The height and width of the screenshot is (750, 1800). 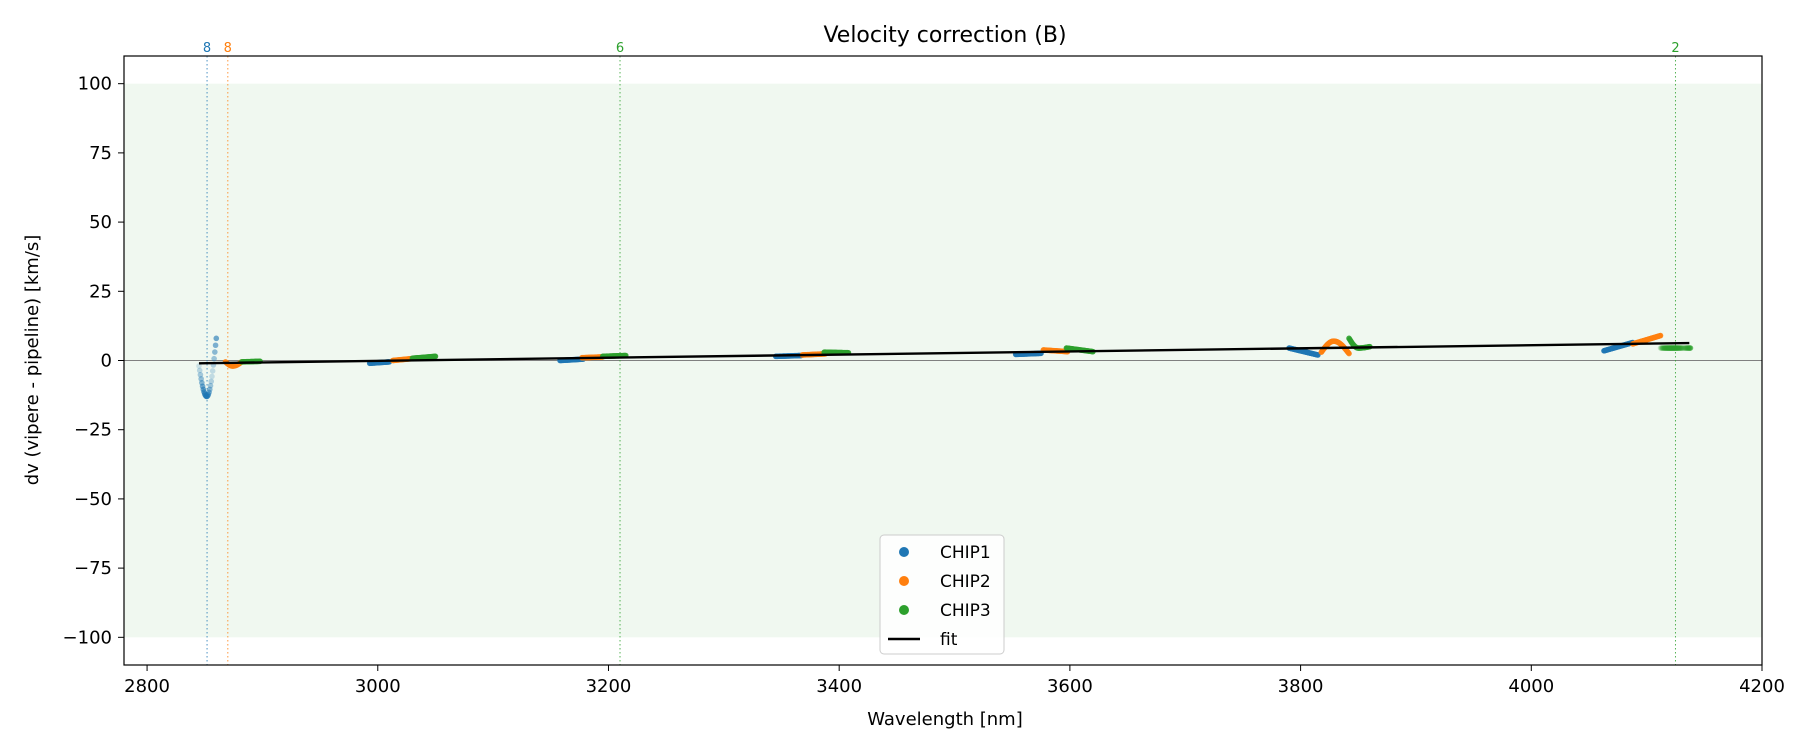 I want to click on order-marker-label: 2, so click(x=1675, y=48).